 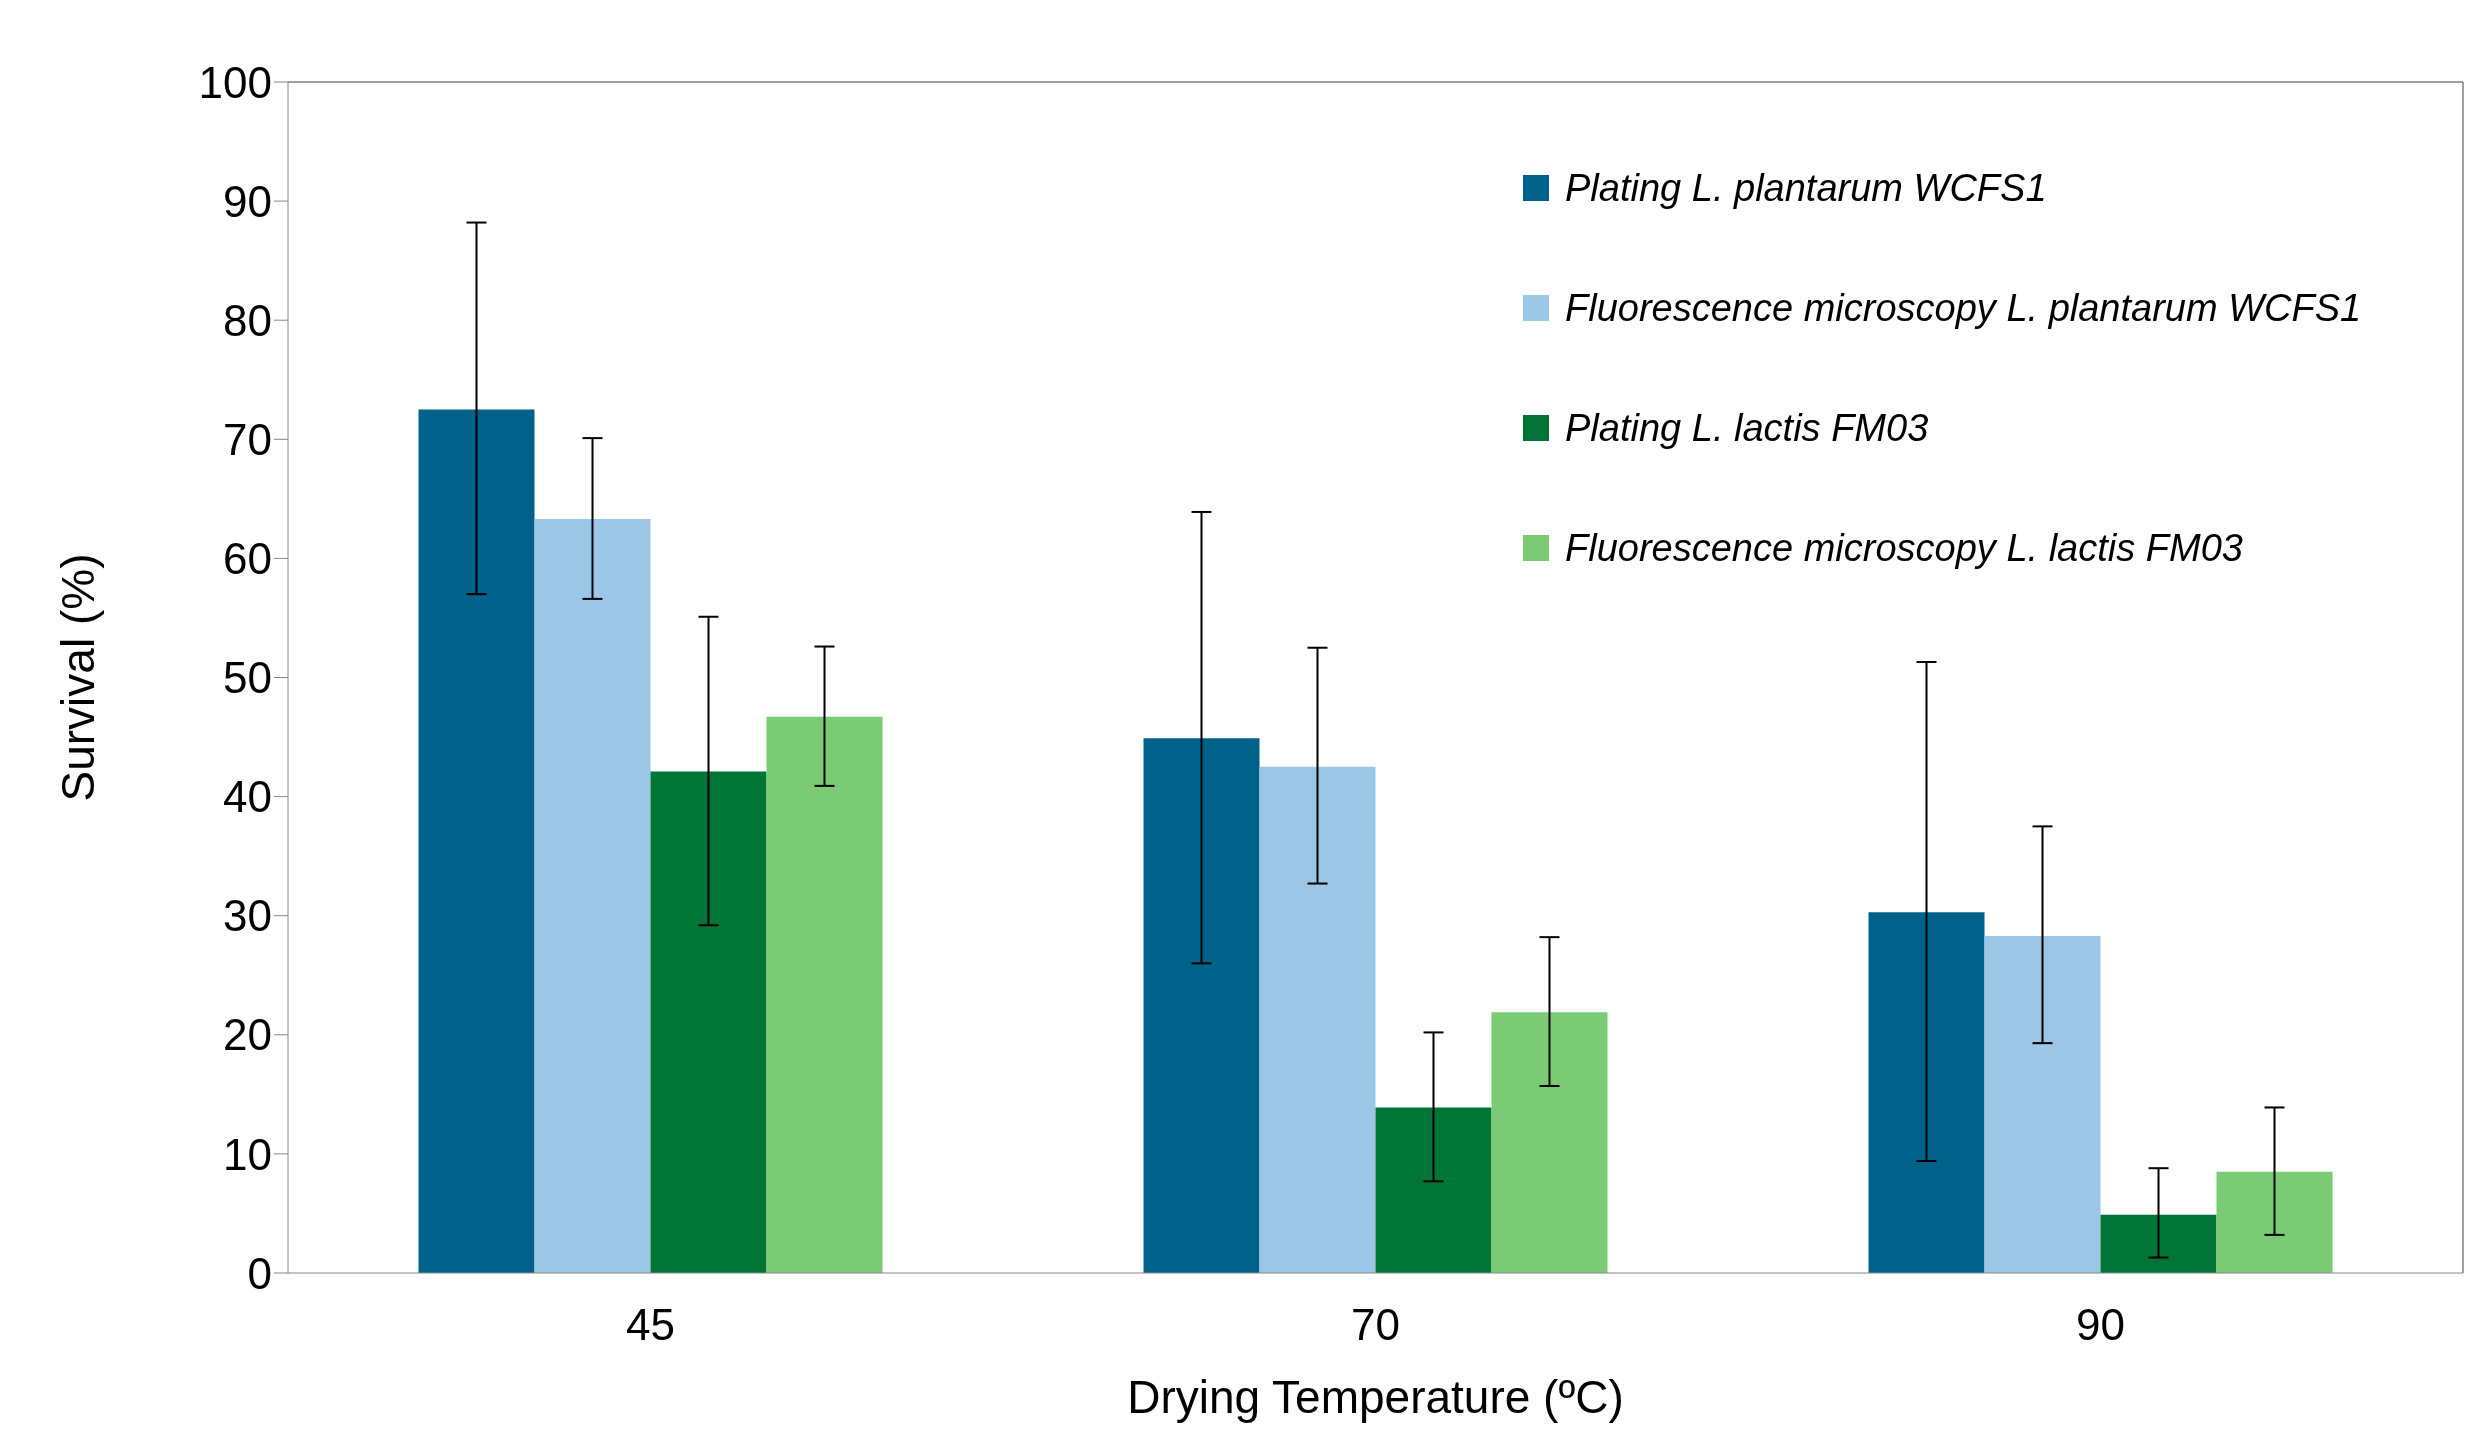 I want to click on legend-label: Fluorescence microscopy L. plantarum WCFS1, so click(x=1963, y=308).